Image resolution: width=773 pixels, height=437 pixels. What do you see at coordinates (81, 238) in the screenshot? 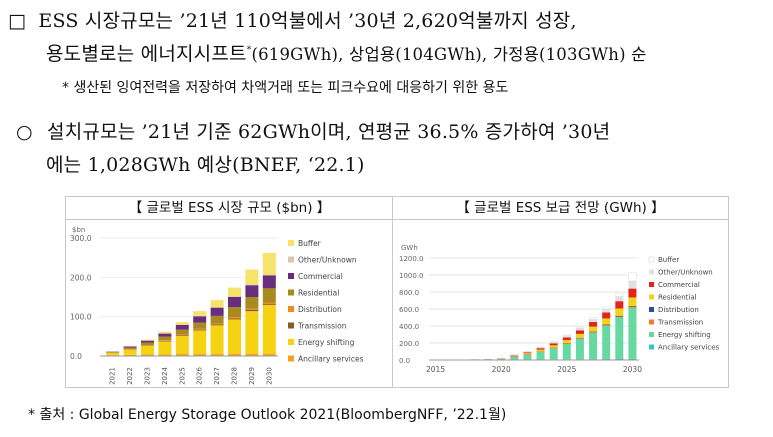
I see `y-tick-label: 300.0` at bounding box center [81, 238].